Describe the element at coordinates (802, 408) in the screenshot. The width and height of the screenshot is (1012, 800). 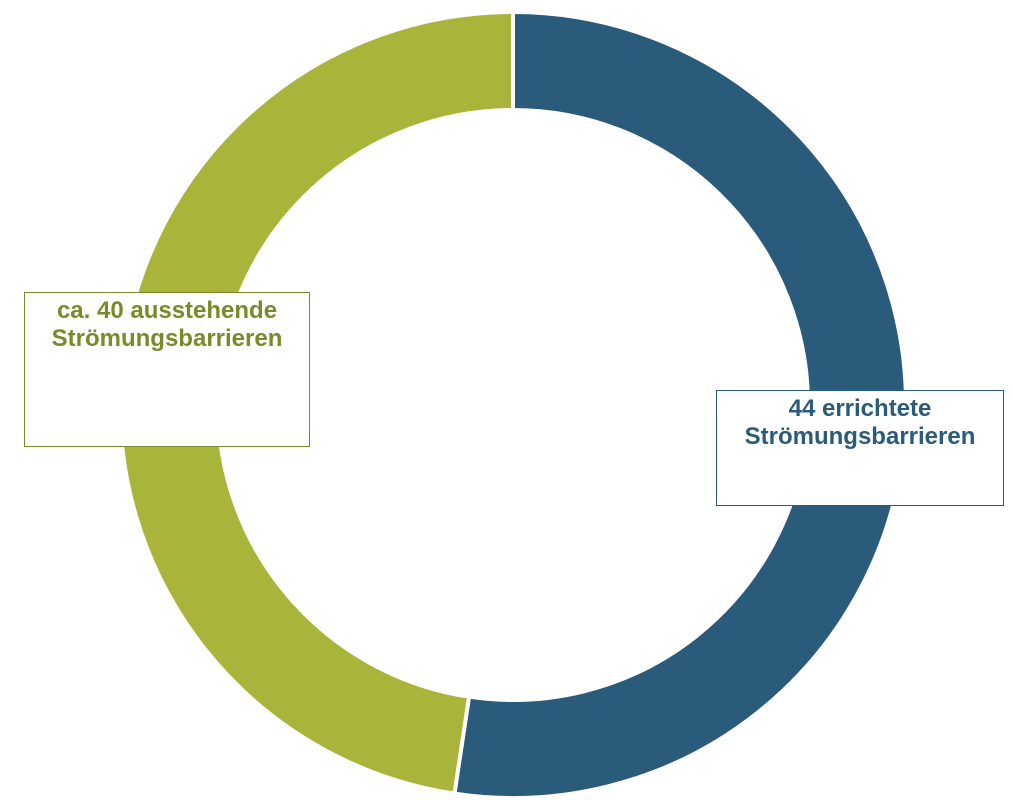
I see `value-label: 44` at that location.